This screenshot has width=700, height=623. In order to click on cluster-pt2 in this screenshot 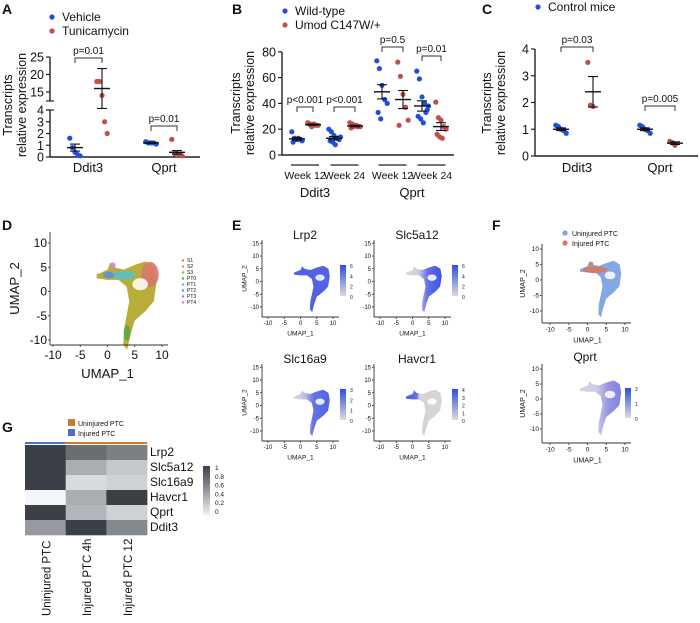, I will do `click(109, 275)`.